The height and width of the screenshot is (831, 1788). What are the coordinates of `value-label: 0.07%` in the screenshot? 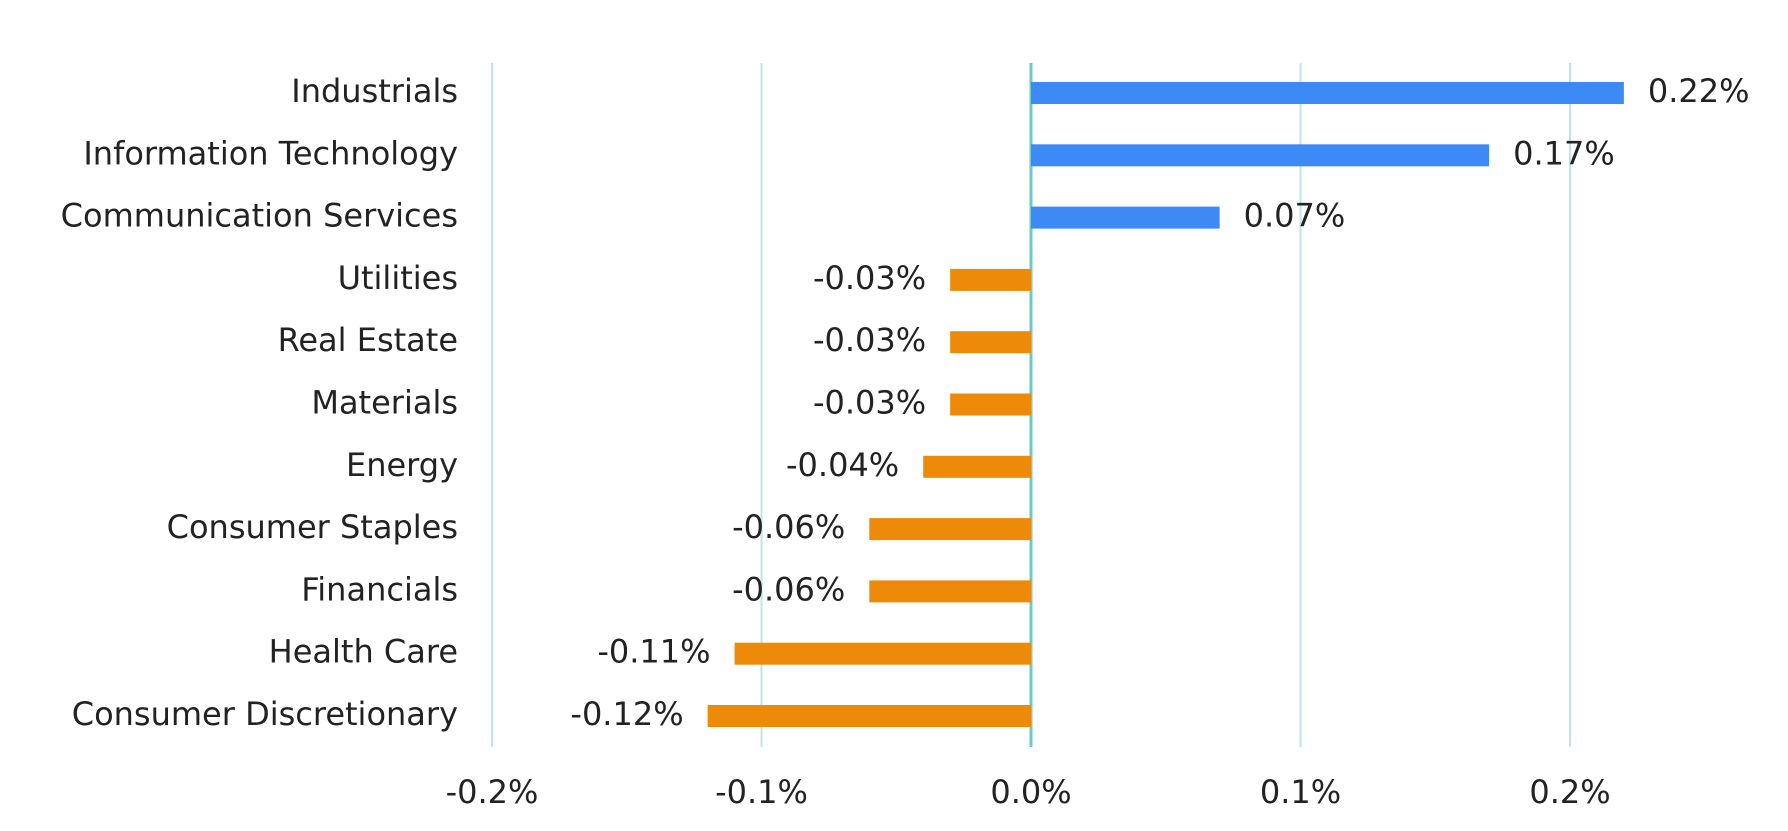 It's located at (1295, 216).